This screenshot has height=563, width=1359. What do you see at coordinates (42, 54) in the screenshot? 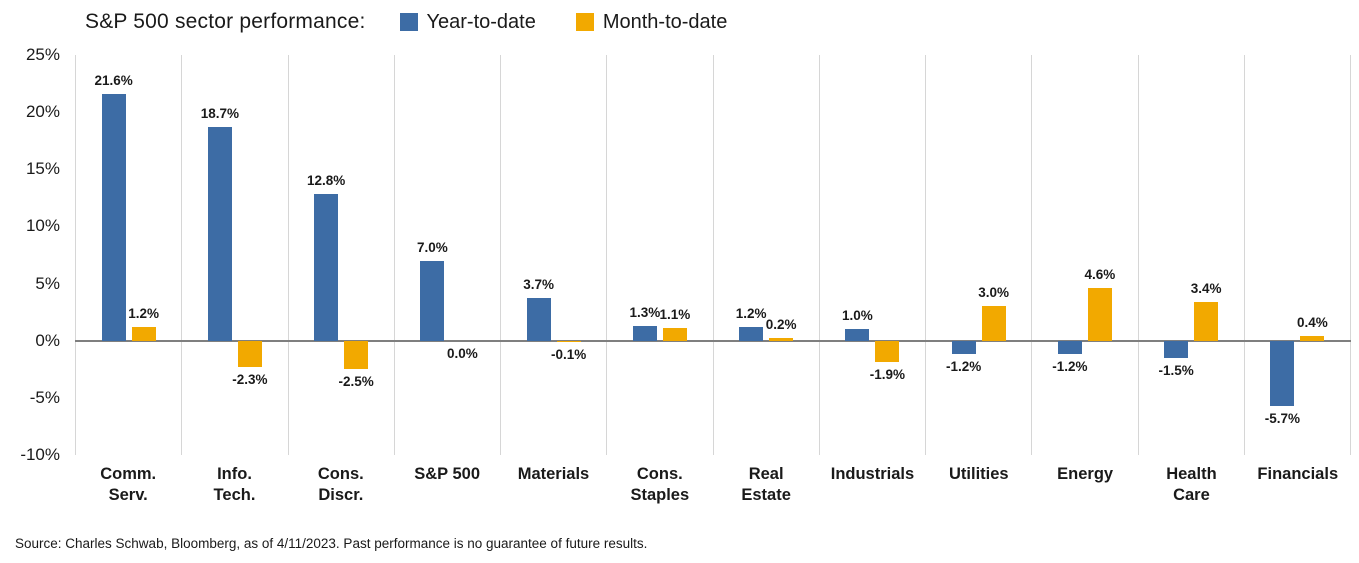
I see `y-tick-label: 25%` at bounding box center [42, 54].